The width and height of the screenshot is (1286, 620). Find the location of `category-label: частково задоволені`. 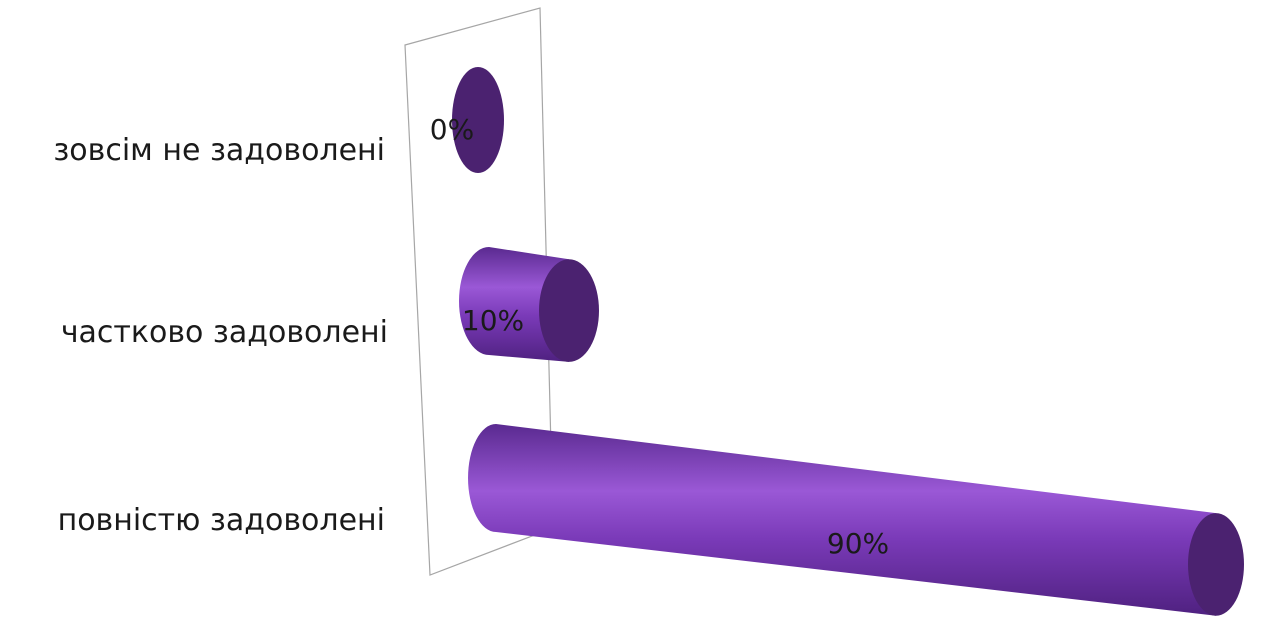

category-label: частково задоволені is located at coordinates (224, 332).